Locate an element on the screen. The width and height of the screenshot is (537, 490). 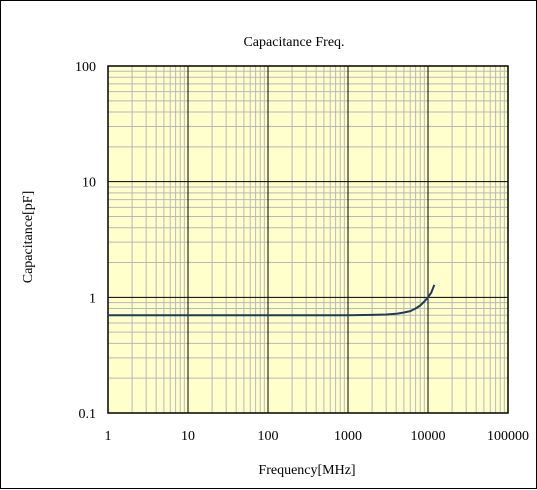
x-tick-label: 100000 is located at coordinates (508, 436).